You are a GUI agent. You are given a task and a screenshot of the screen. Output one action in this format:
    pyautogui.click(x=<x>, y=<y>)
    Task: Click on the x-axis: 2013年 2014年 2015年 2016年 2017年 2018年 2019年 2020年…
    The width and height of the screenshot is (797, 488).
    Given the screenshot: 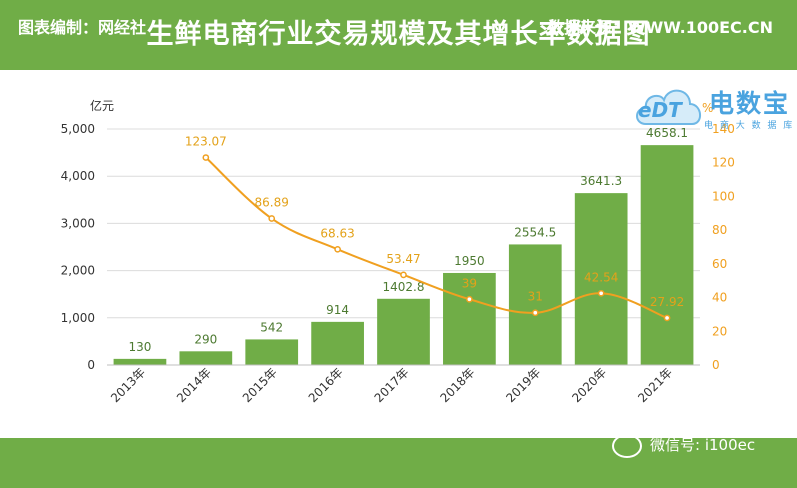 What is the action you would take?
    pyautogui.click(x=403, y=384)
    